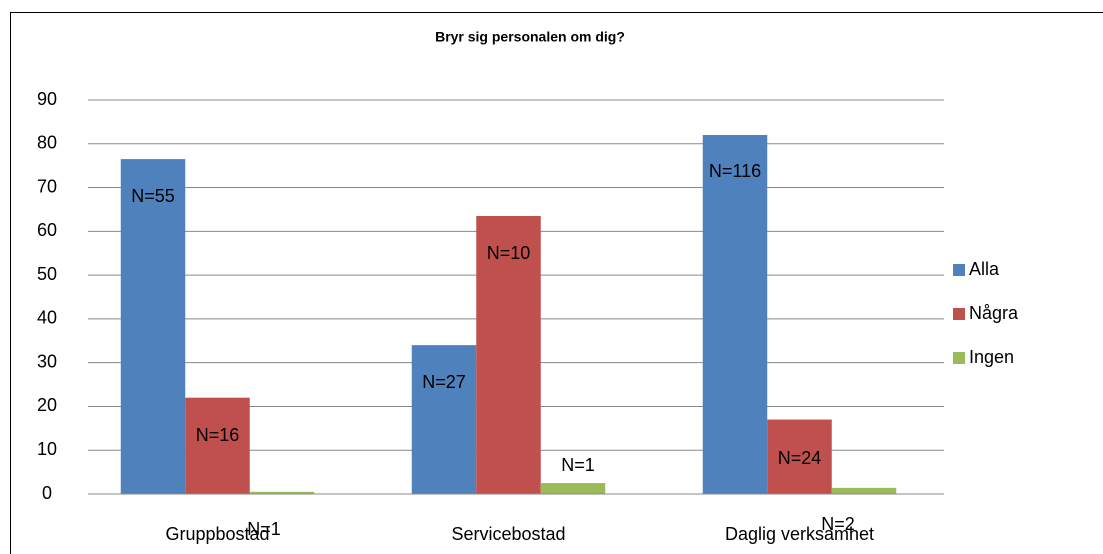 This screenshot has width=1103, height=554. Describe the element at coordinates (47, 449) in the screenshot. I see `y-tick-label: 10` at that location.